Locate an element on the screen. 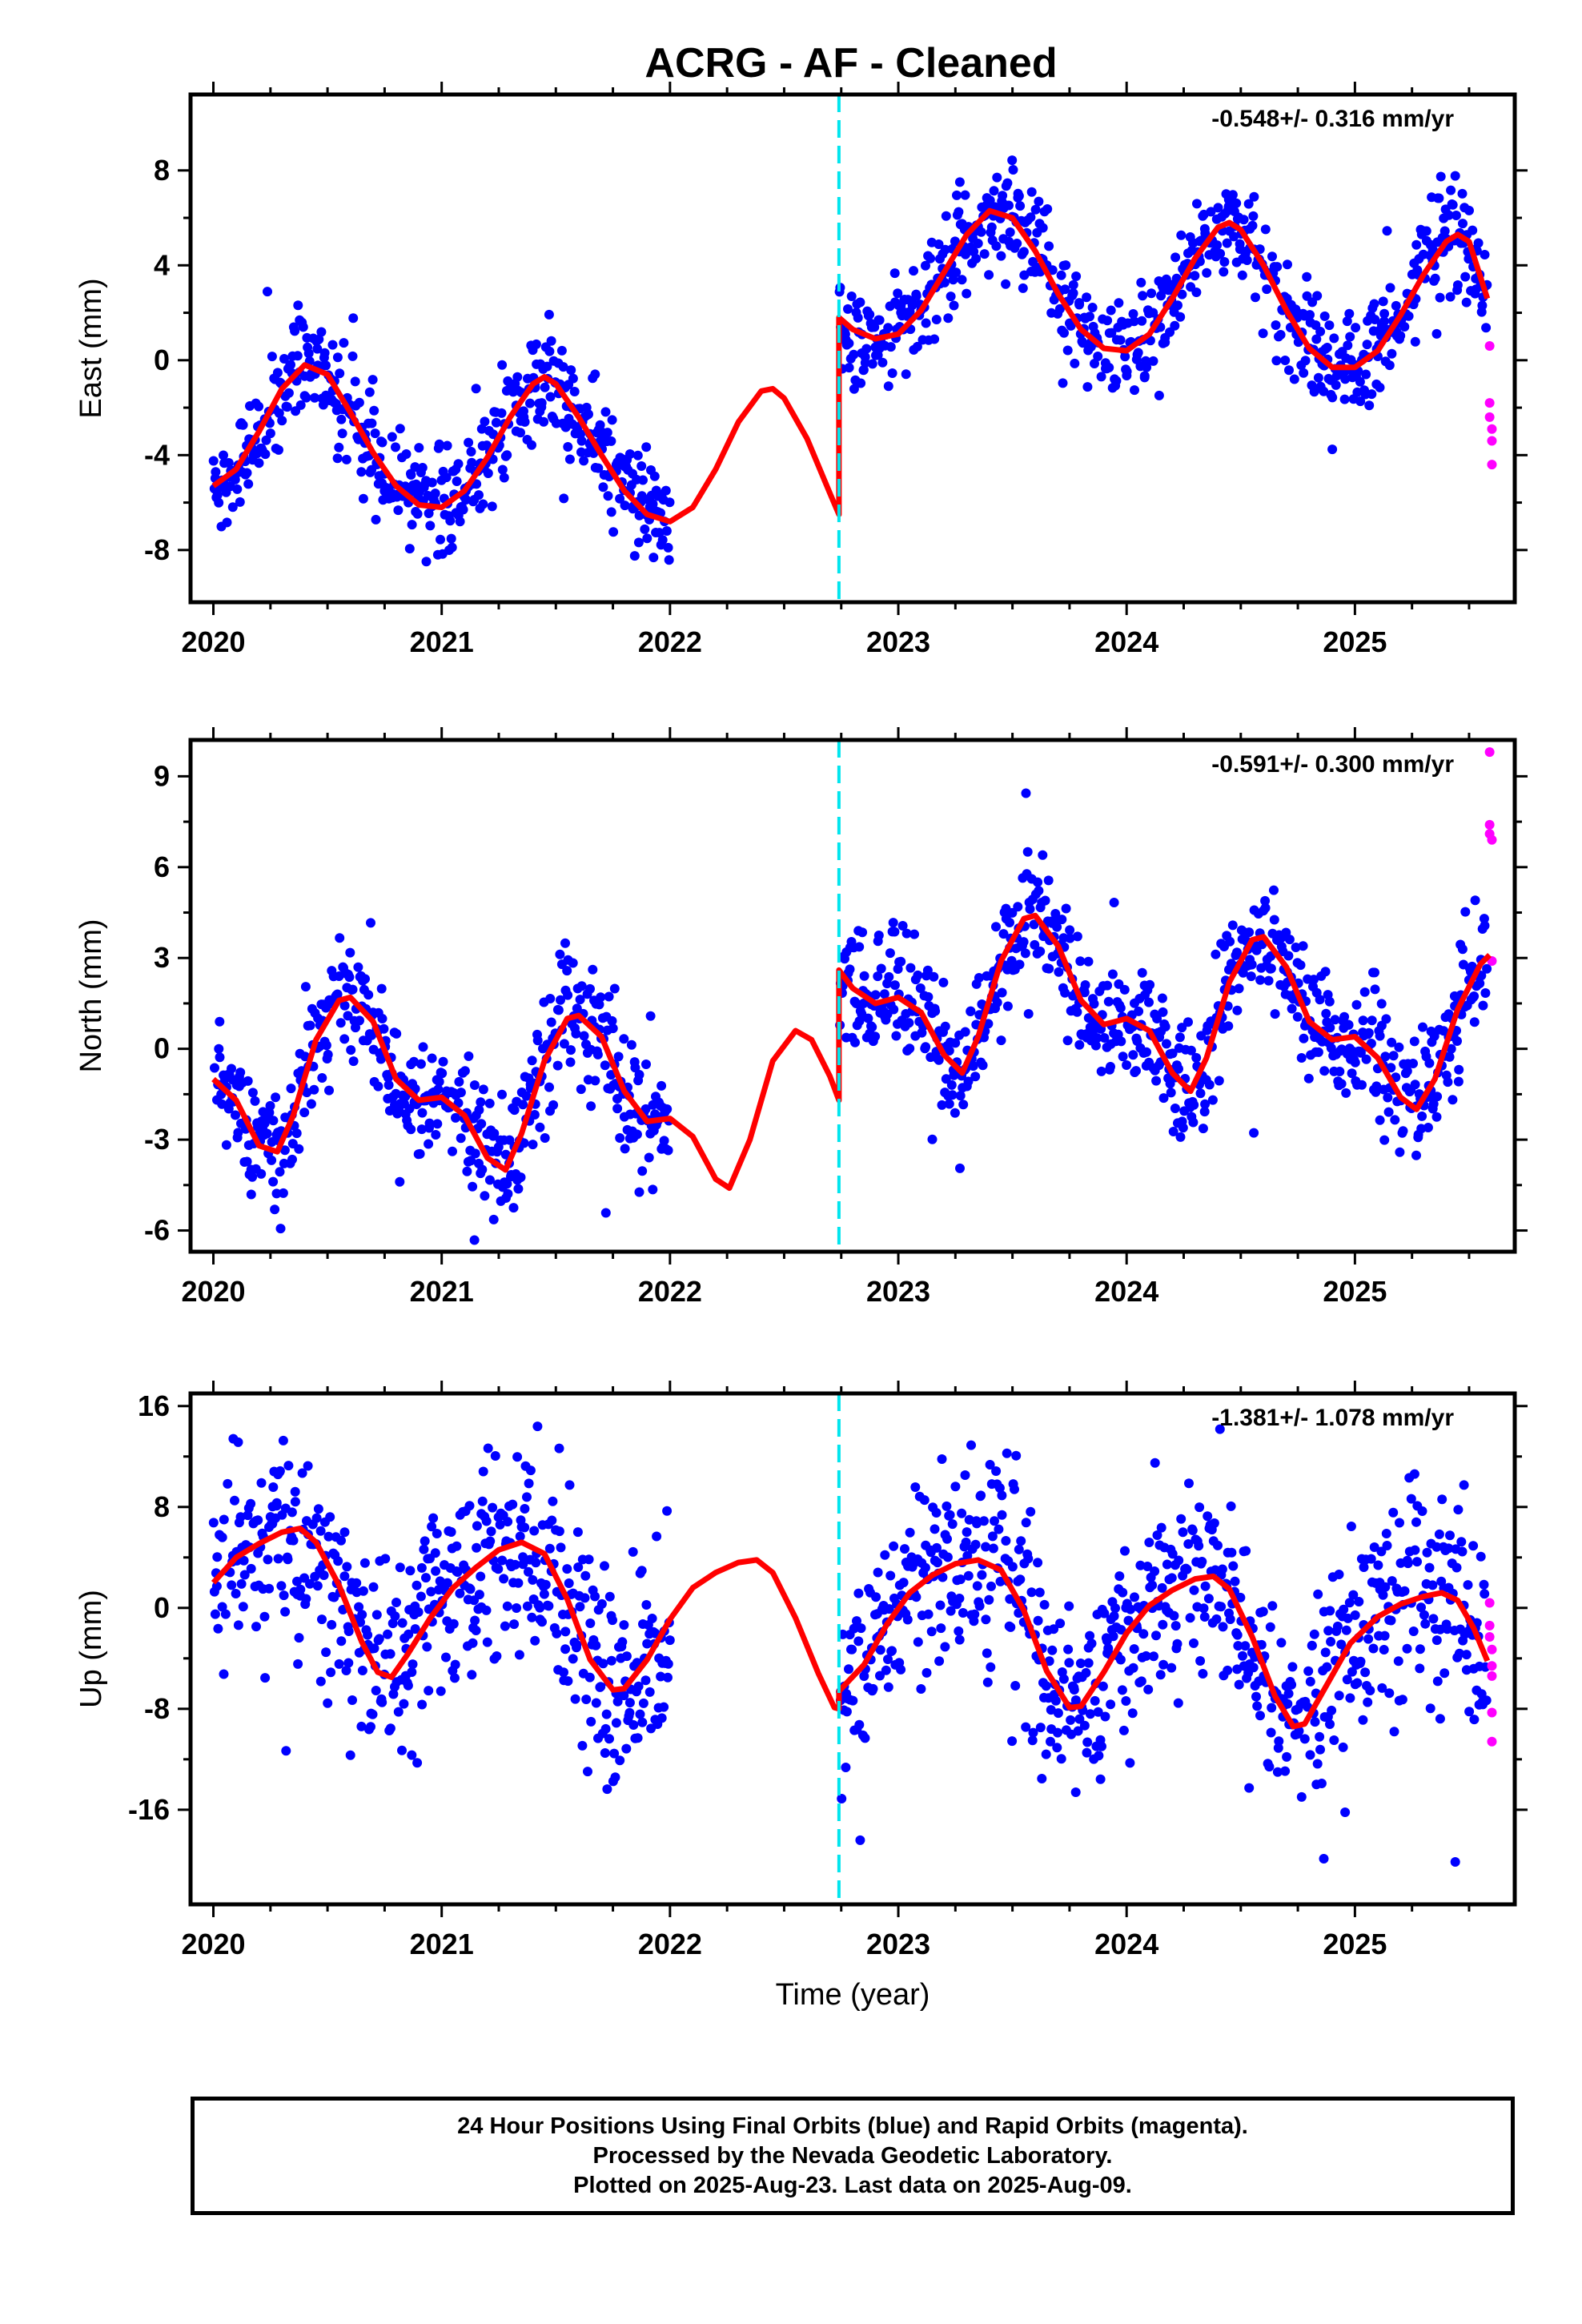 The image size is (1582, 2324). rate-label-up: -1.381+/- 1.078 mm/yr is located at coordinates (1332, 1418).